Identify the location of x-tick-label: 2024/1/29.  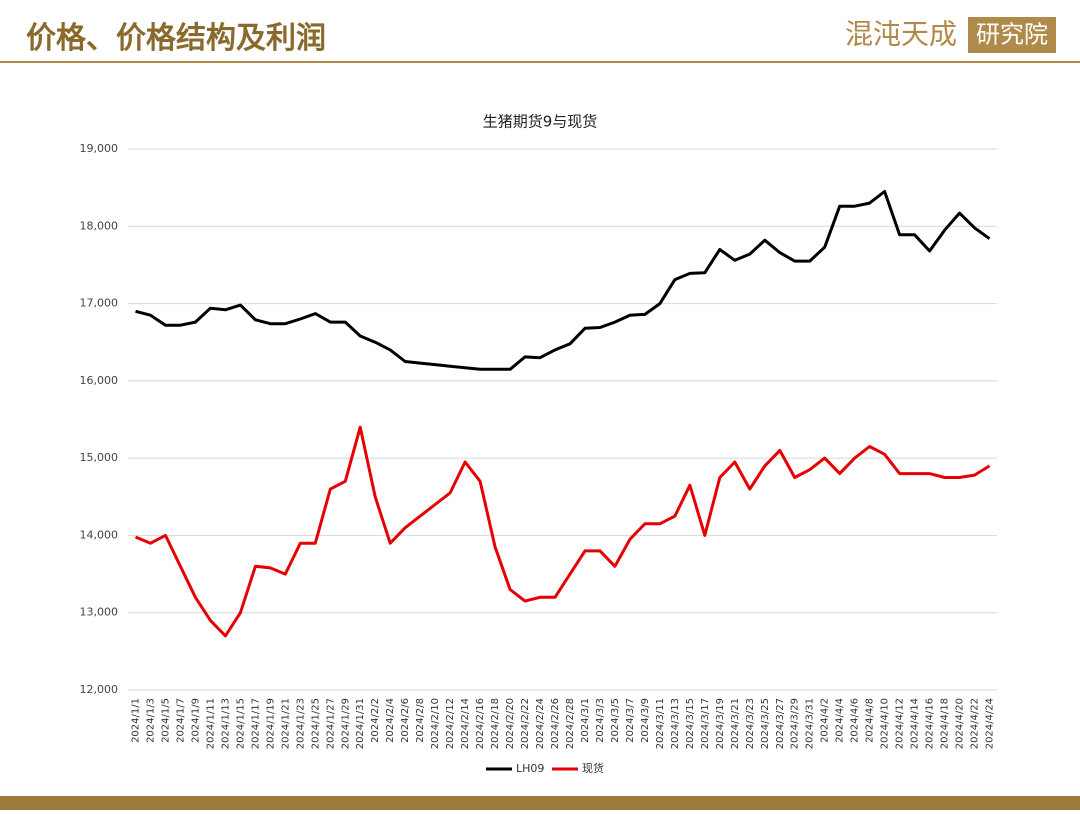
(345, 723).